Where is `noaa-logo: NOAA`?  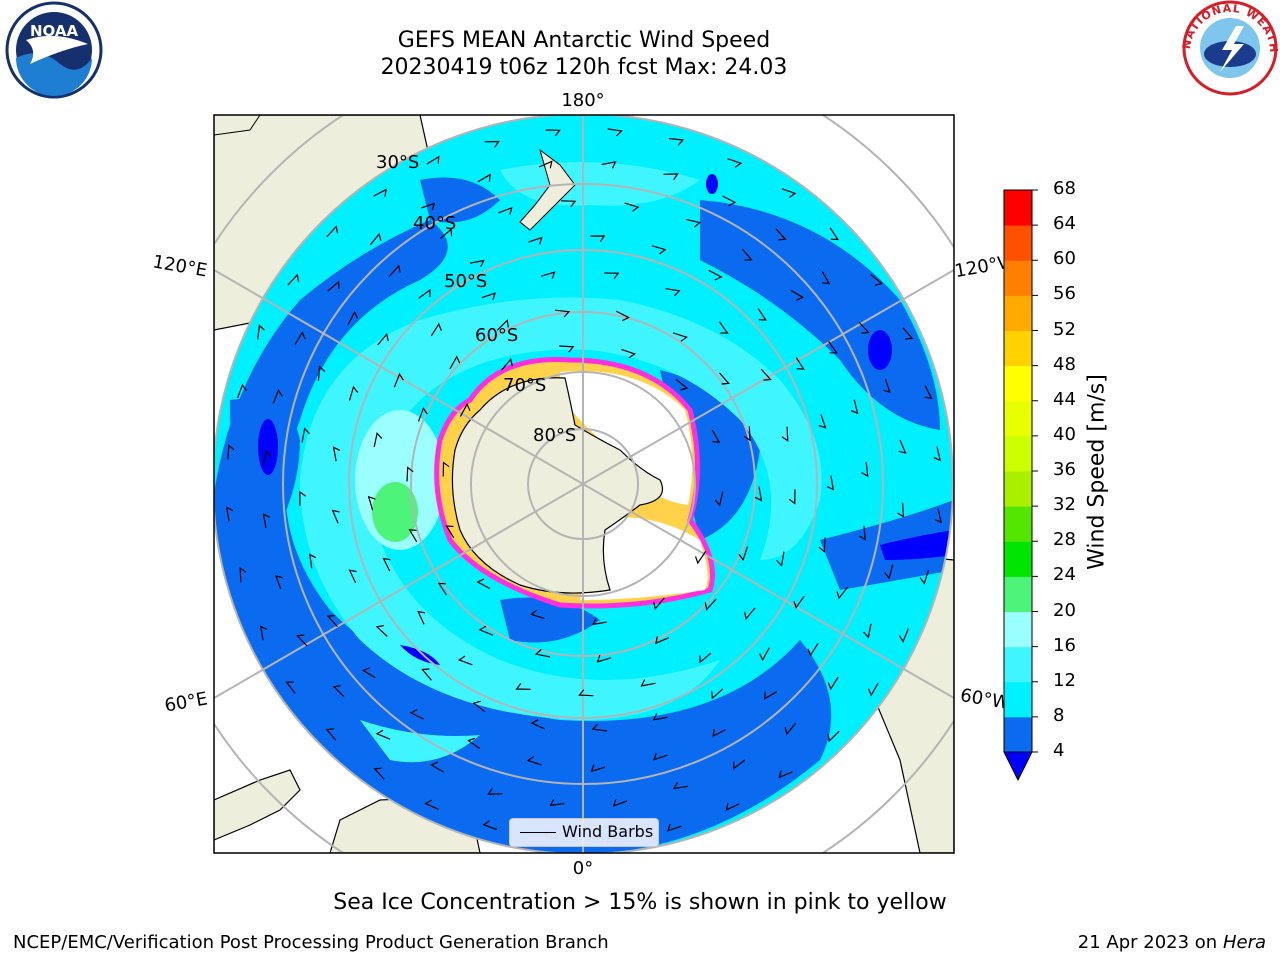 noaa-logo: NOAA is located at coordinates (54, 50).